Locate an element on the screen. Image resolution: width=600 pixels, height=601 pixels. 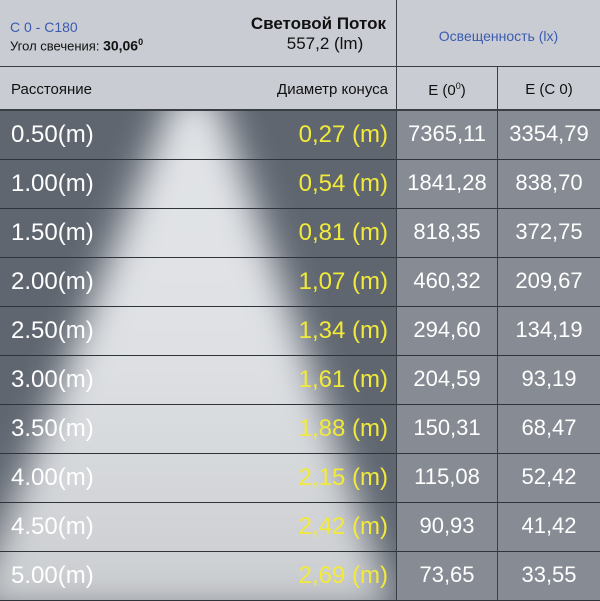
cone-diameter: 1,34 (m) is located at coordinates (343, 330).